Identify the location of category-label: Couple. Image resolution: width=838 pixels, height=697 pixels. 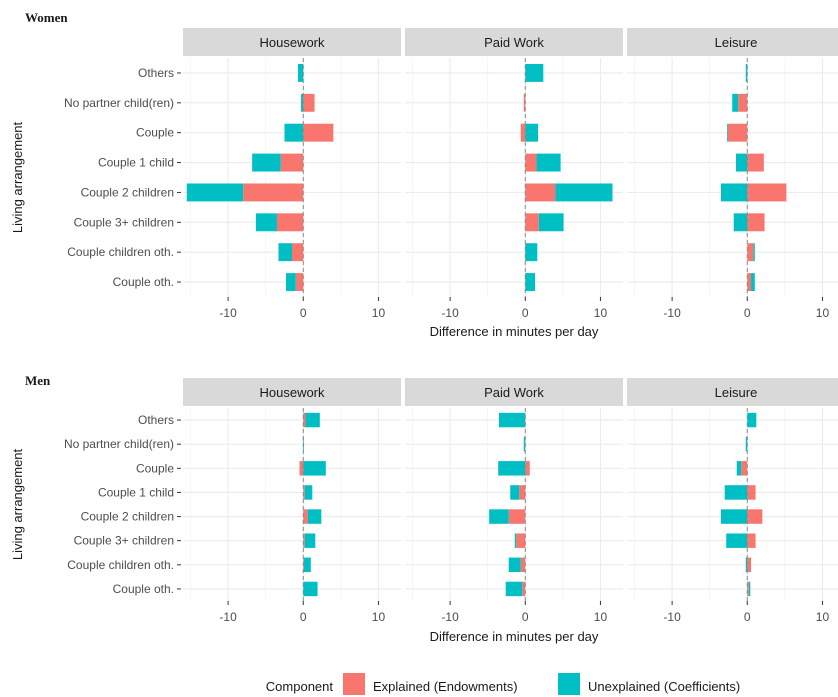
(155, 468).